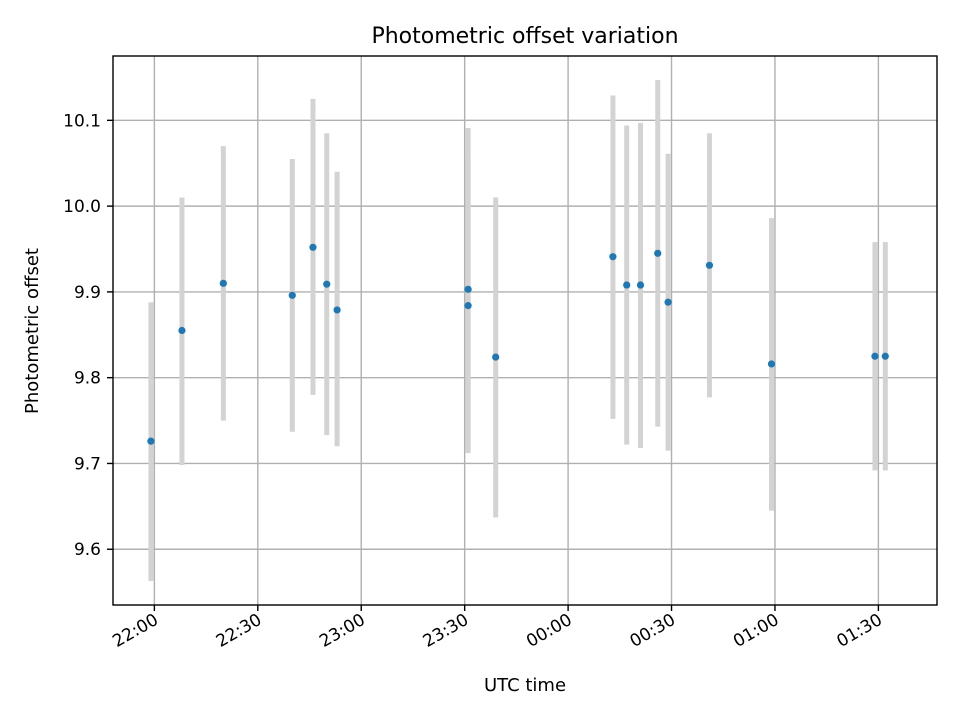  What do you see at coordinates (342, 631) in the screenshot?
I see `x-tick-label: 23:00` at bounding box center [342, 631].